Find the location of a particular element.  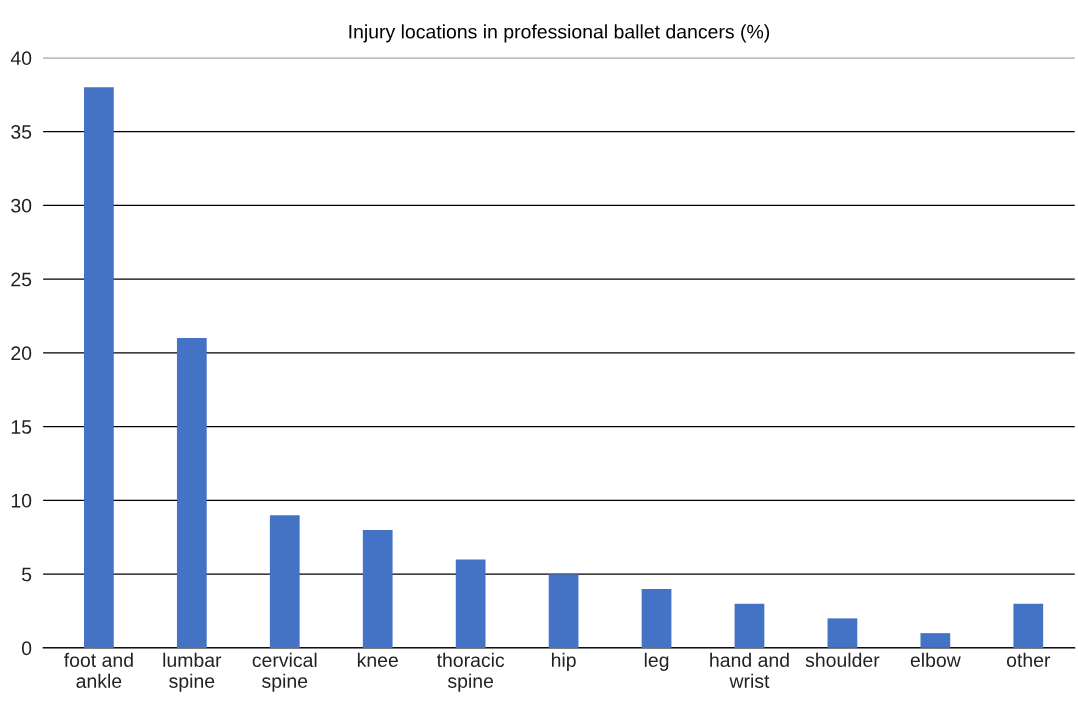

chart-title: Injury locations in professional ballet dancers (%) is located at coordinates (559, 33).